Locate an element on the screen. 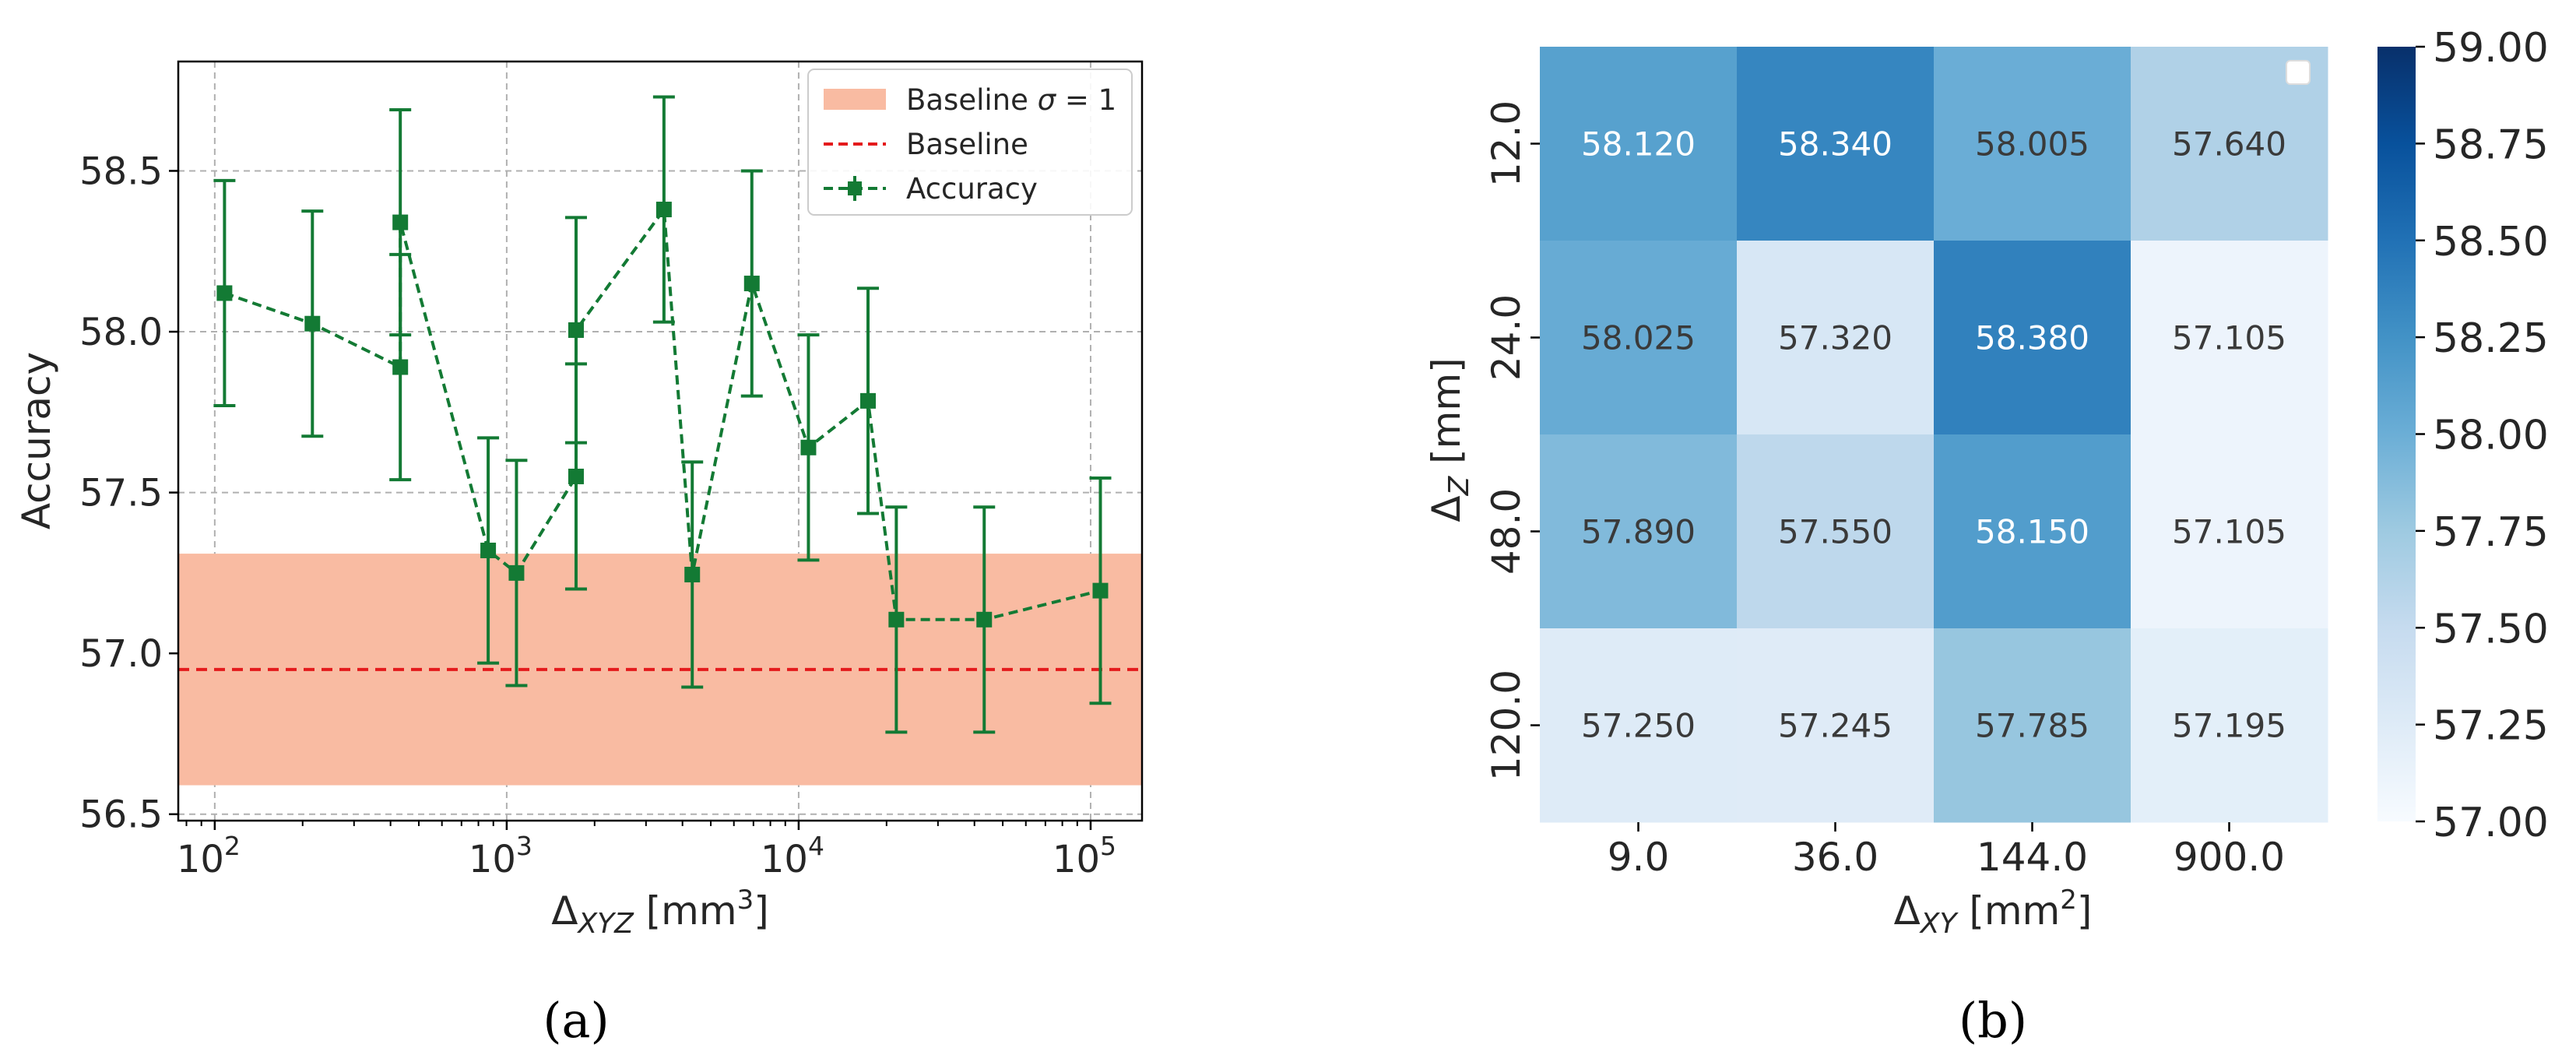 The height and width of the screenshot is (1062, 2576). heatmap-cell-value: 58.380 is located at coordinates (2032, 338).